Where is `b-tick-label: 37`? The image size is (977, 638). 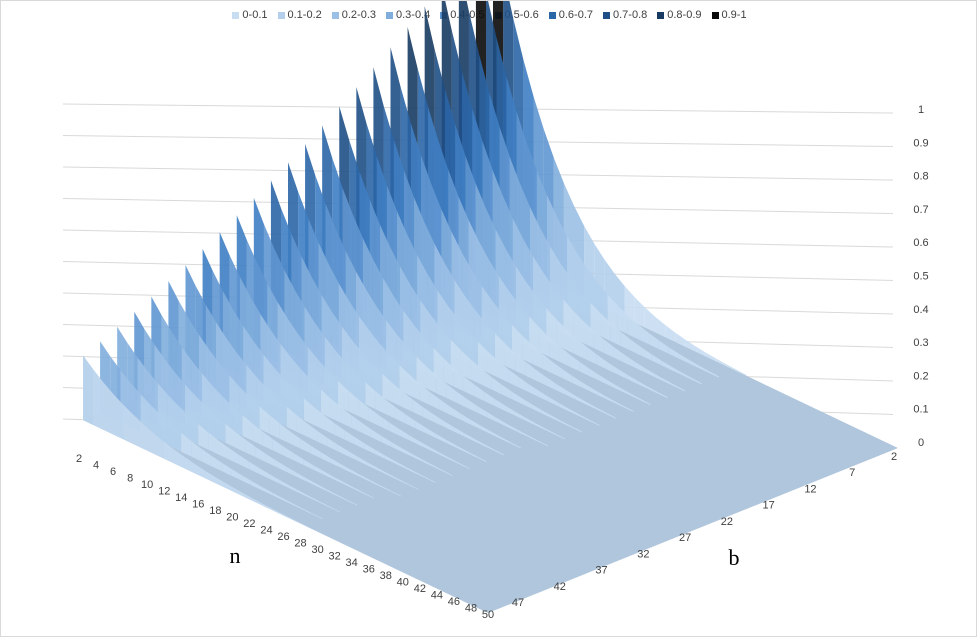 b-tick-label: 37 is located at coordinates (601, 571).